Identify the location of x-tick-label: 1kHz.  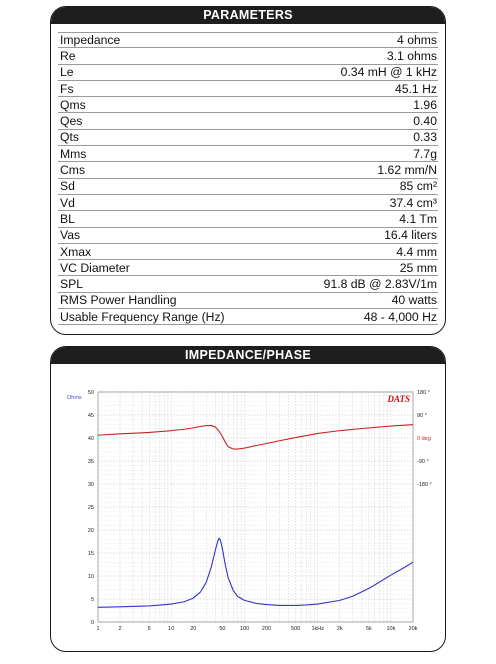
(317, 629).